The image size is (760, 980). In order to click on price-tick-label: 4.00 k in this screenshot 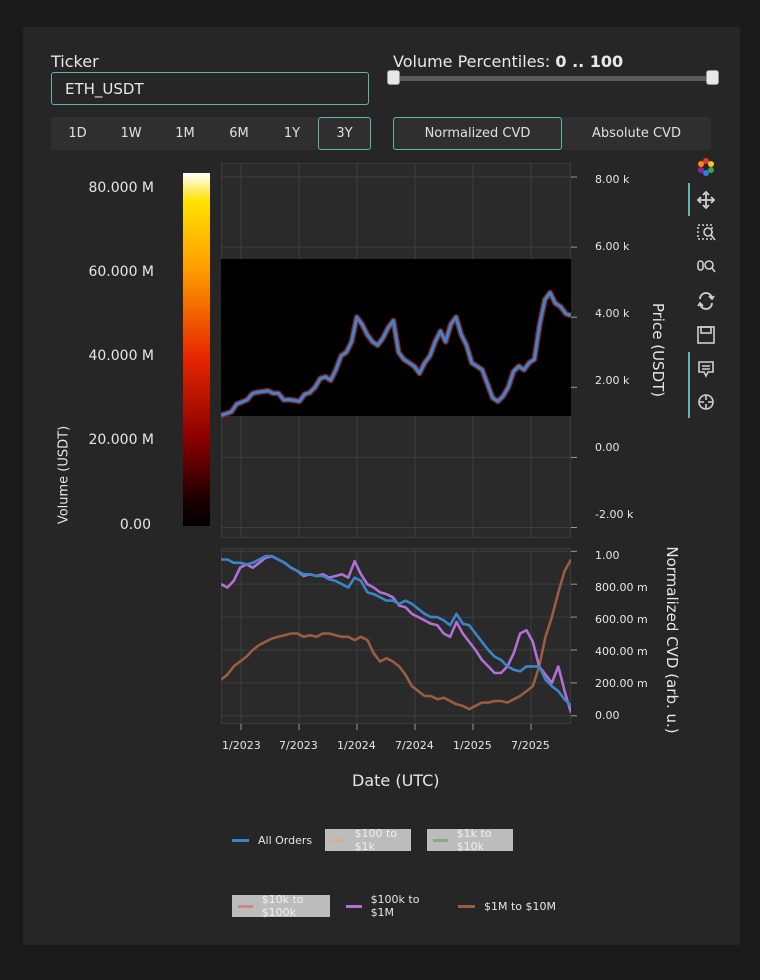, I will do `click(612, 313)`.